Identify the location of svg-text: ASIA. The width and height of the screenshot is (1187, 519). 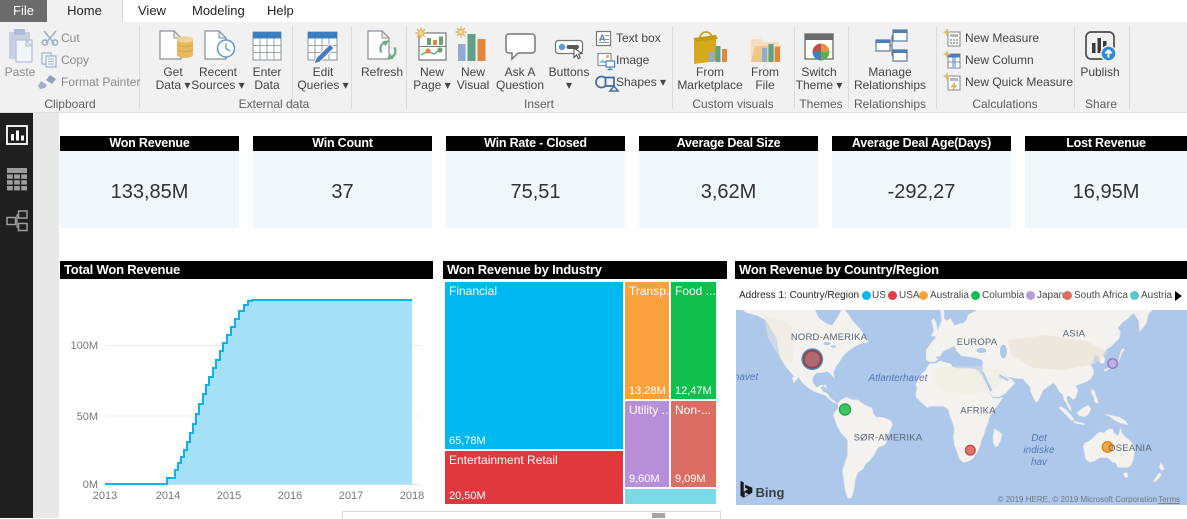
(1074, 334).